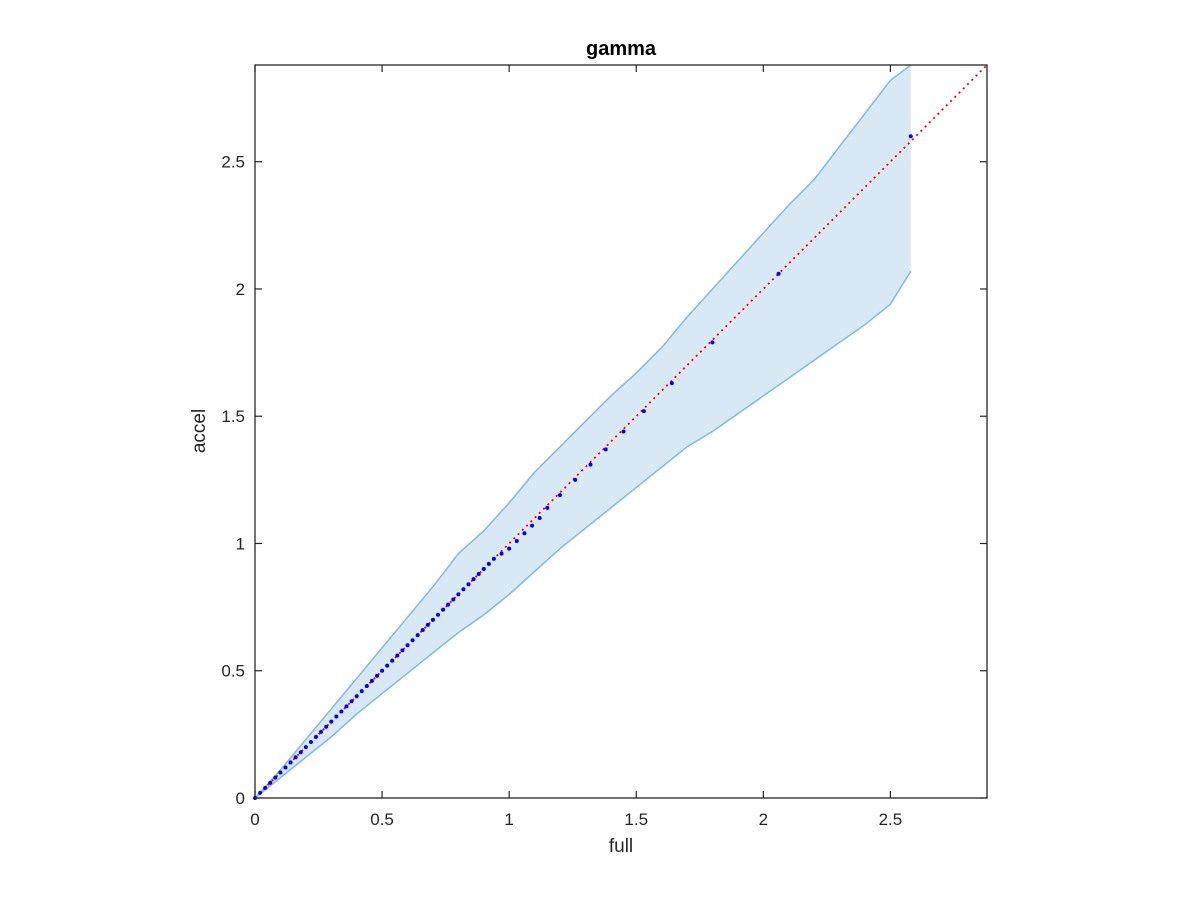  Describe the element at coordinates (240, 543) in the screenshot. I see `y-tick-label: 1` at that location.